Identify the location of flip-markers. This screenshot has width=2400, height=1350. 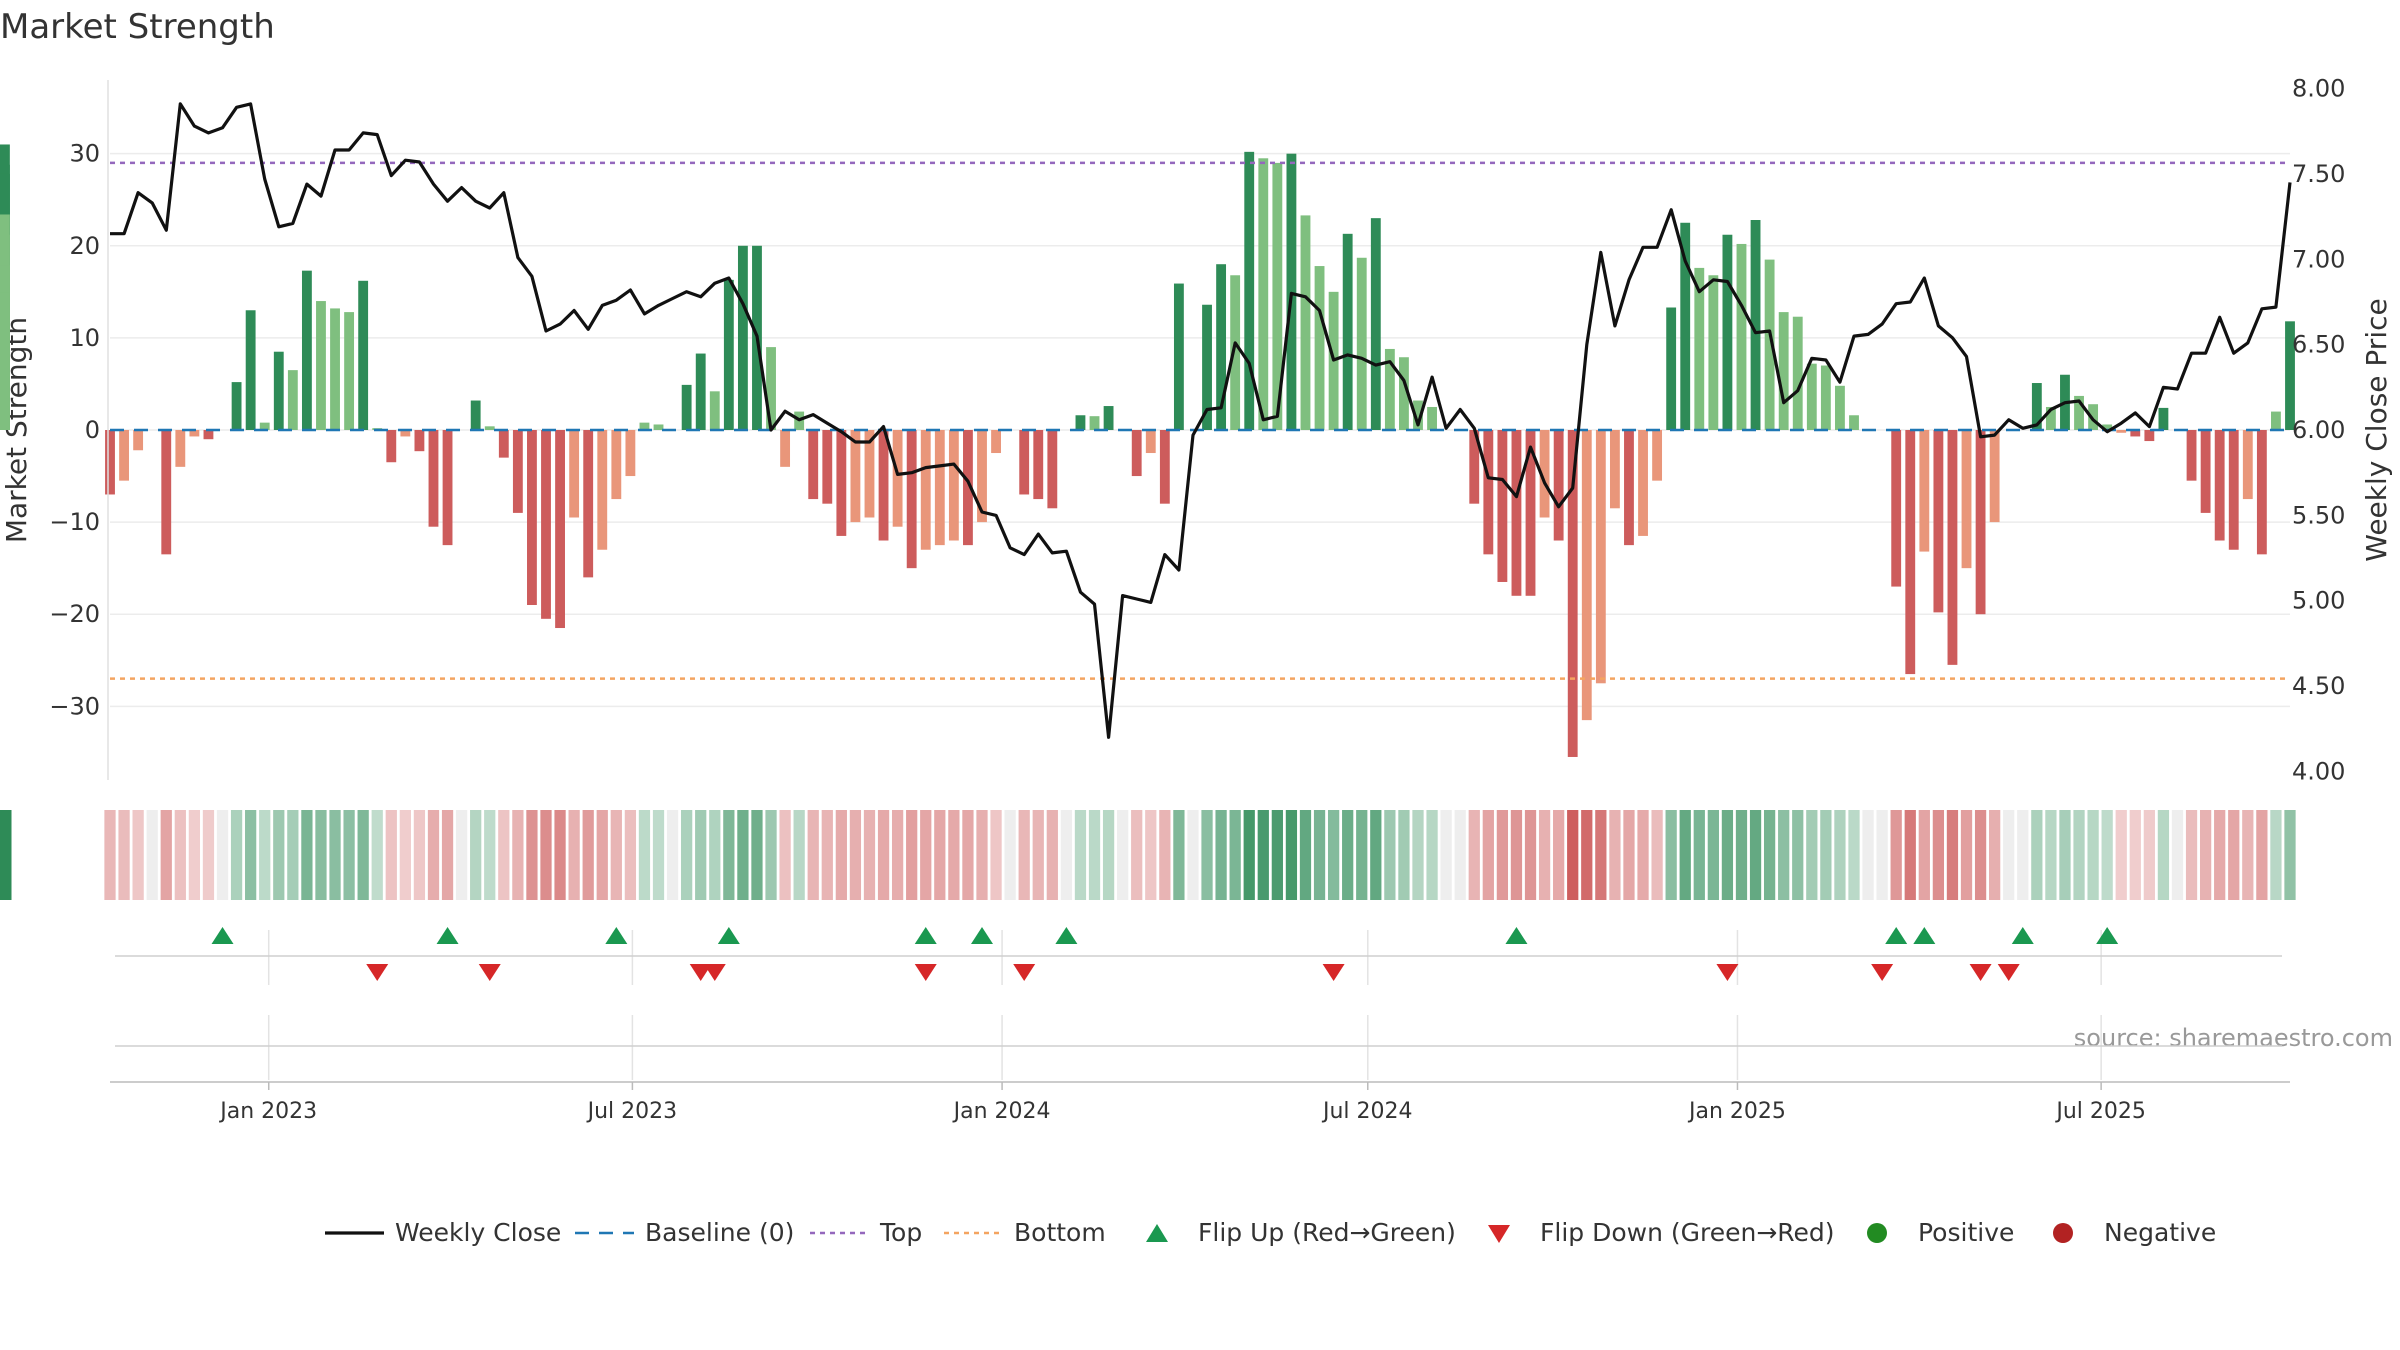
(1198, 987).